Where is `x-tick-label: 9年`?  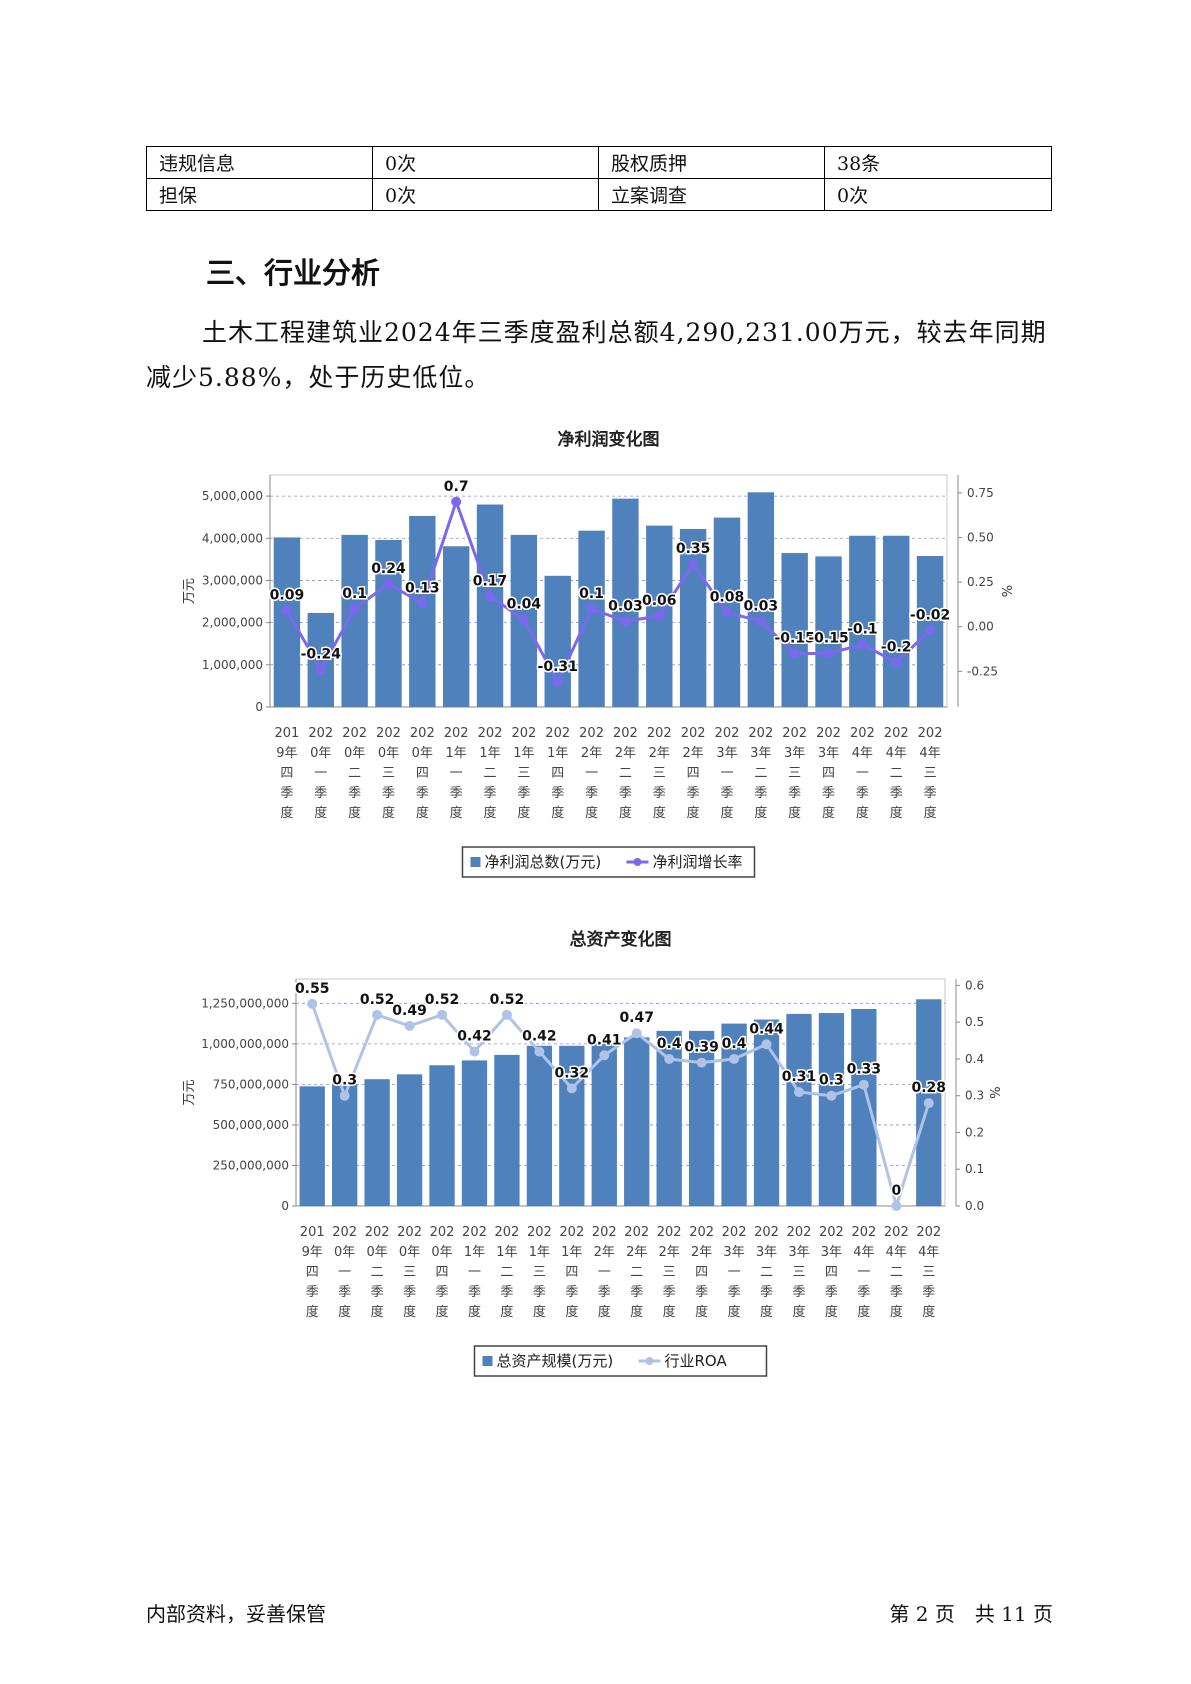
x-tick-label: 9年 is located at coordinates (286, 753).